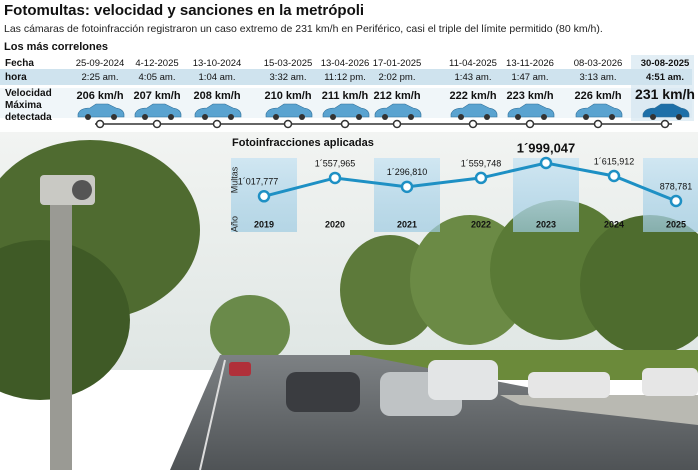  Describe the element at coordinates (530, 96) in the screenshot. I see `speed-cell: 223 km/h` at that location.